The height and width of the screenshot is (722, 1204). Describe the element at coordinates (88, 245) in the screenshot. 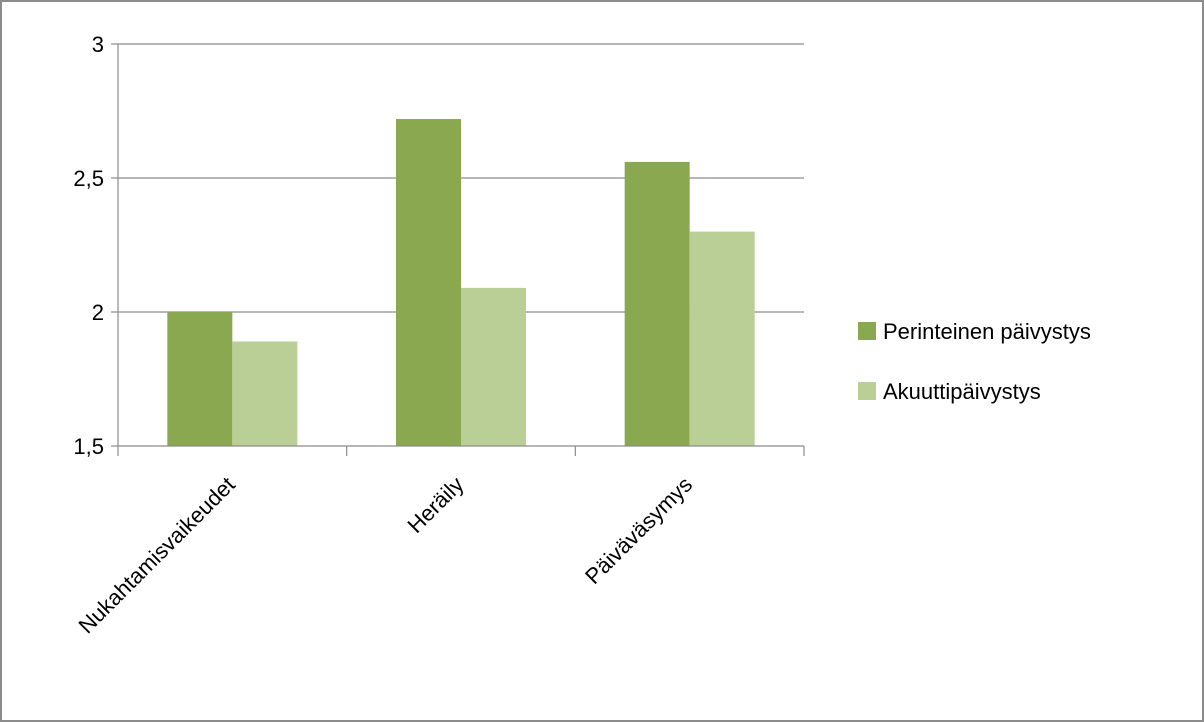

I see `y-tick-labels: 1,5 2 2,5 3` at that location.